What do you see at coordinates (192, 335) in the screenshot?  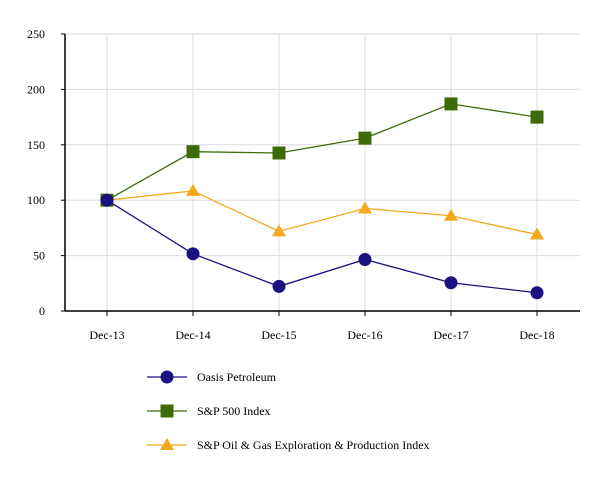 I see `x-tick-label: Dec-14` at bounding box center [192, 335].